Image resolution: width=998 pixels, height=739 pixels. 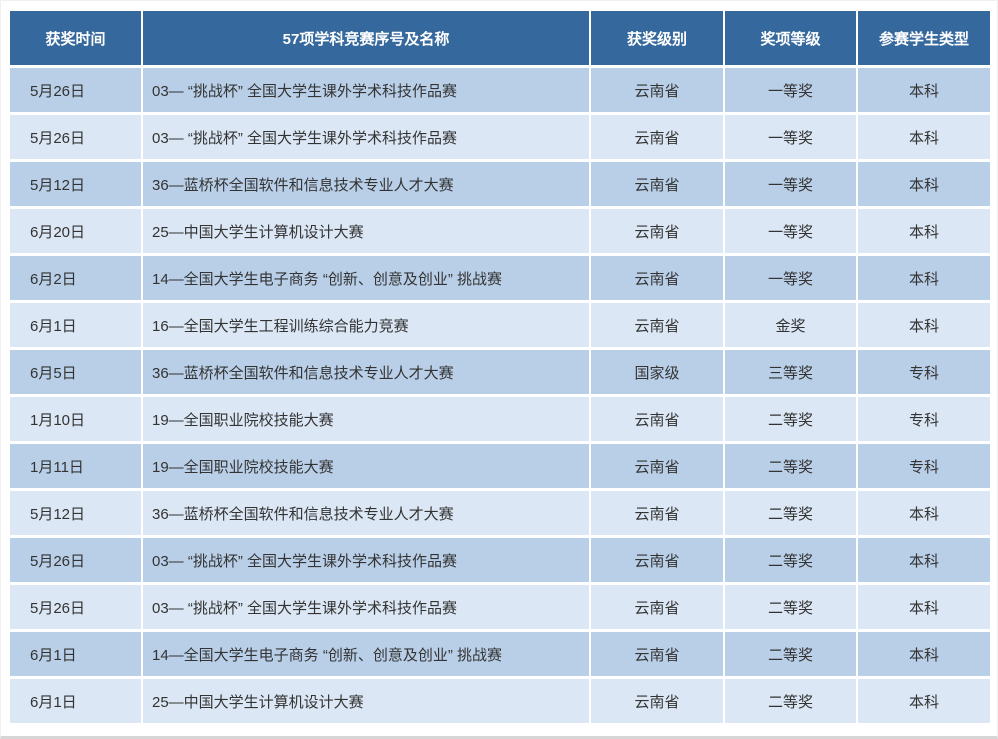 I want to click on table-row: 5月12日 36—蓝桥杯全国软件和信息技术专业人才大赛 云南省 一等奖 本科, so click(x=500, y=184).